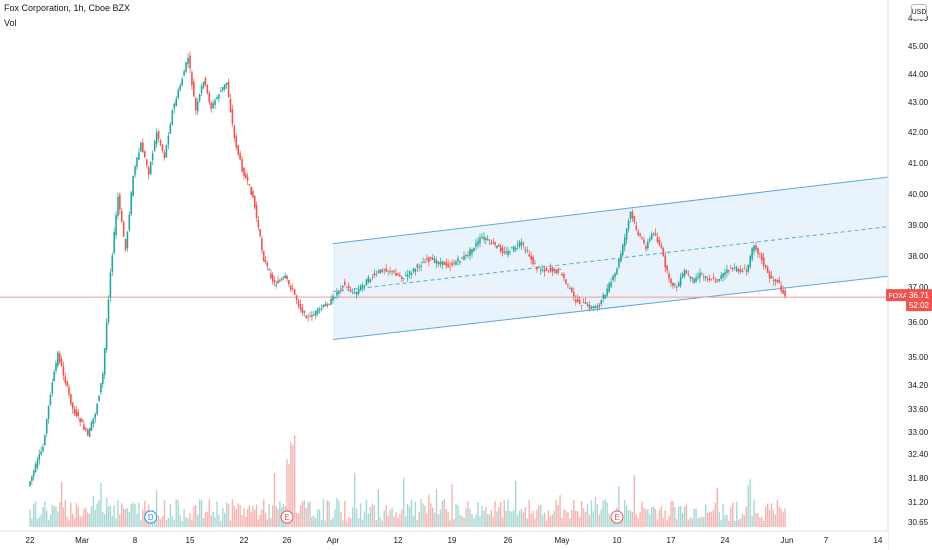  What do you see at coordinates (910, 275) in the screenshot?
I see `price-scale` at bounding box center [910, 275].